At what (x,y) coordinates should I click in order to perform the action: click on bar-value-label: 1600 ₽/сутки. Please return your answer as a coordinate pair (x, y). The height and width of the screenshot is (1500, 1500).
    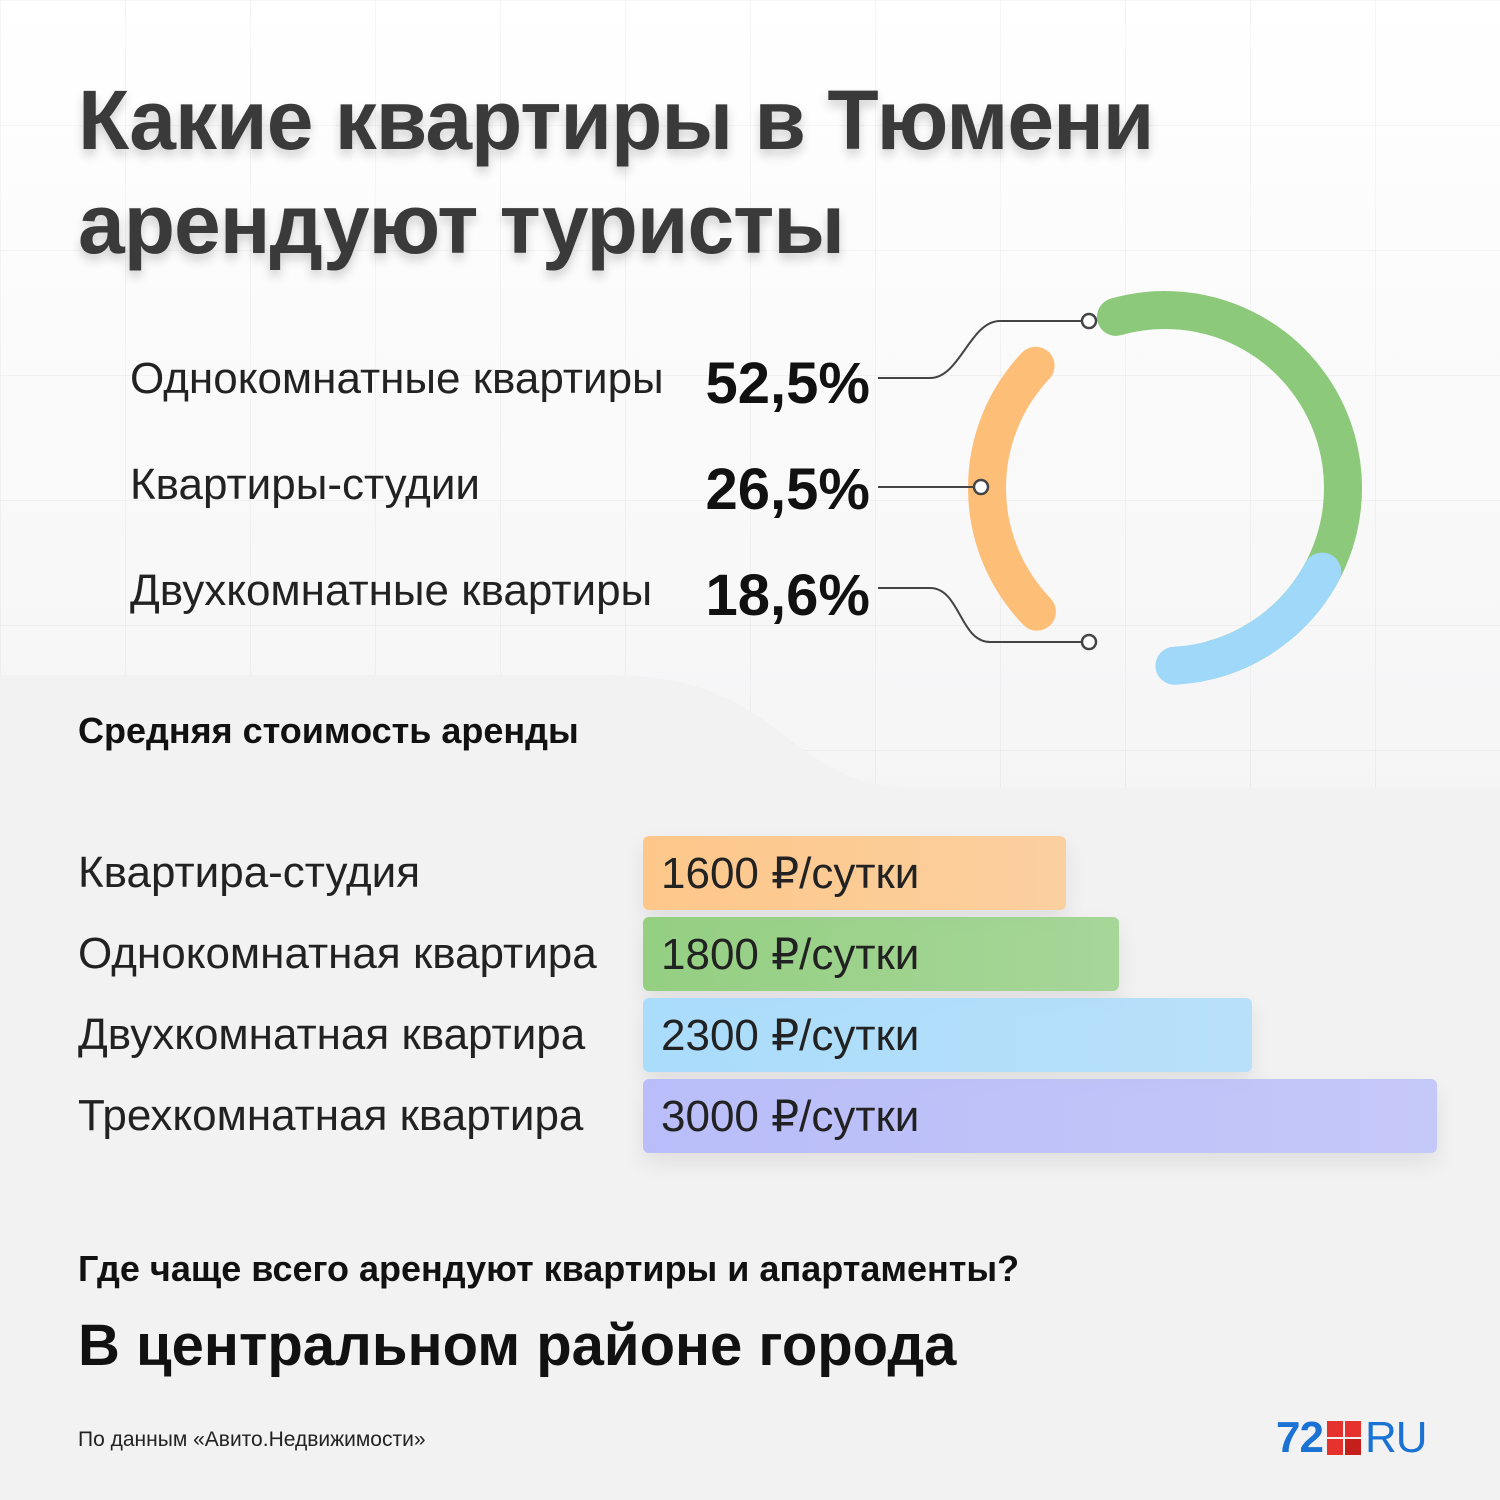
    Looking at the image, I should click on (790, 873).